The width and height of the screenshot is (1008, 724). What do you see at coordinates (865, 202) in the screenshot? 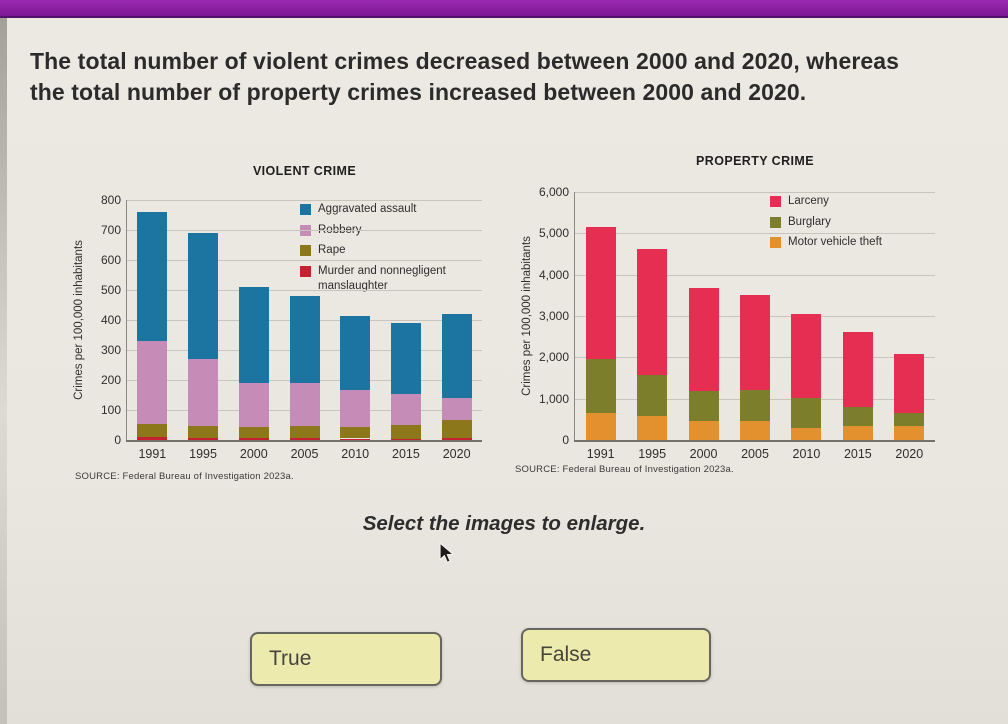
I see `legend-item: Larceny` at bounding box center [865, 202].